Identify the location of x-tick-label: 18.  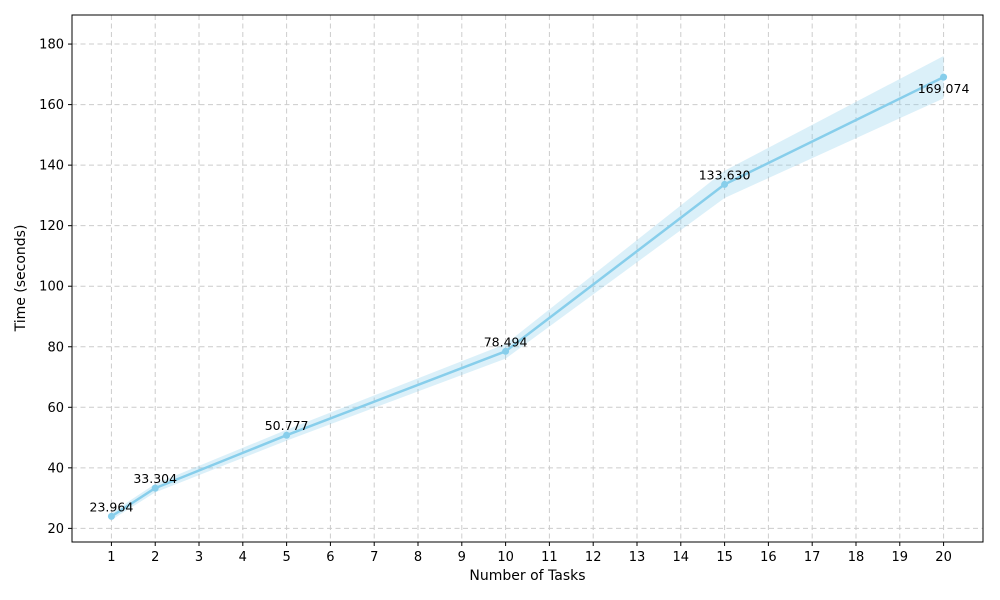
(856, 557).